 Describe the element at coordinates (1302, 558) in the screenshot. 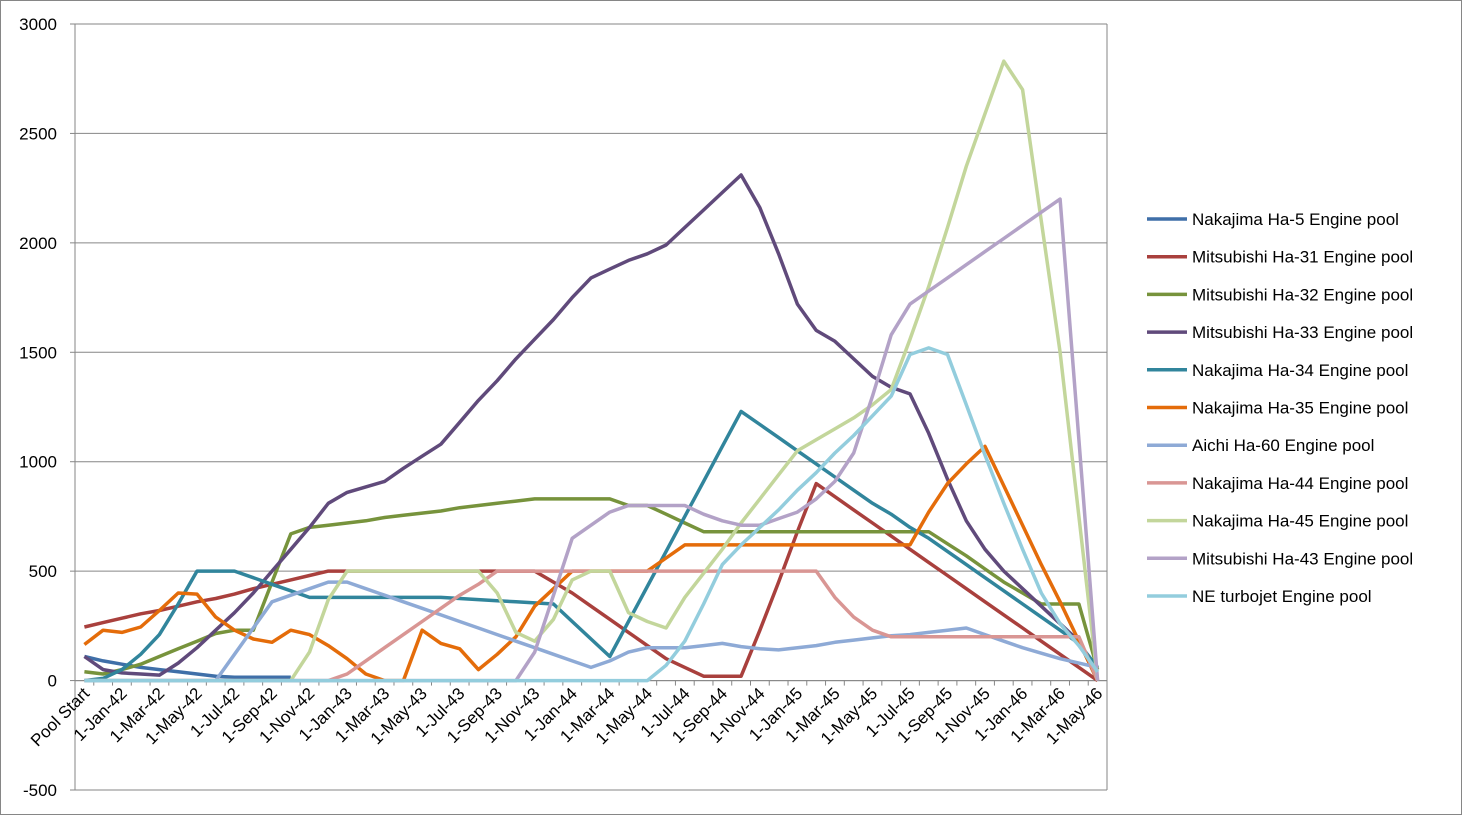

I see `legend-label: Mitsubishi Ha-43 Engine pool` at that location.